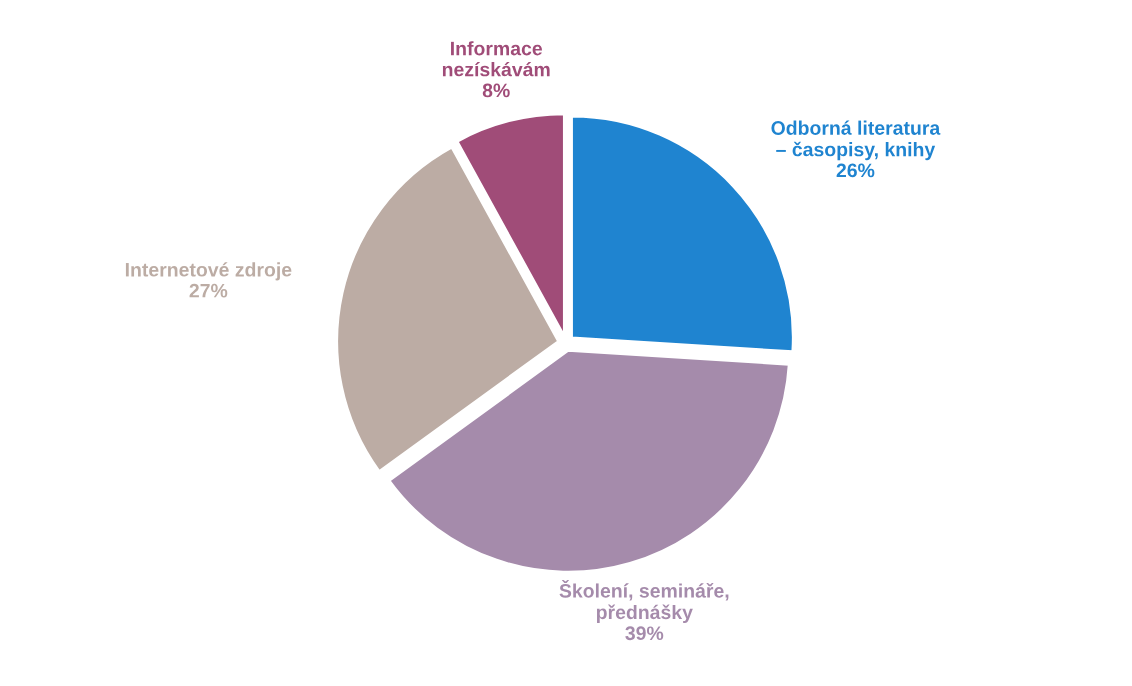 Image resolution: width=1132 pixels, height=686 pixels. What do you see at coordinates (855, 170) in the screenshot?
I see `data-label: 26%` at bounding box center [855, 170].